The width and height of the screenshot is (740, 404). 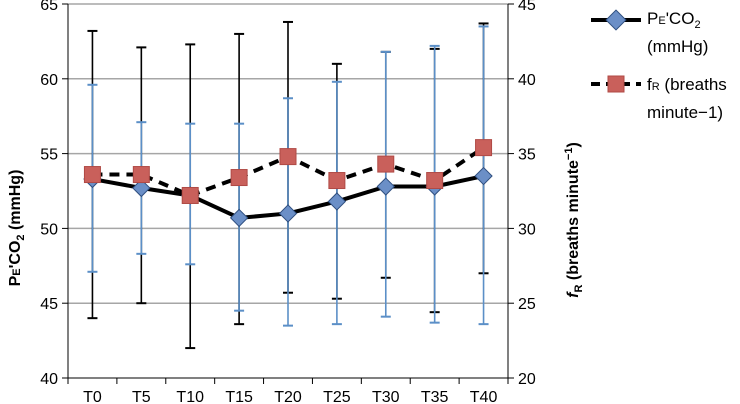 What do you see at coordinates (616, 20) in the screenshot?
I see `legend-marker-petco2` at bounding box center [616, 20].